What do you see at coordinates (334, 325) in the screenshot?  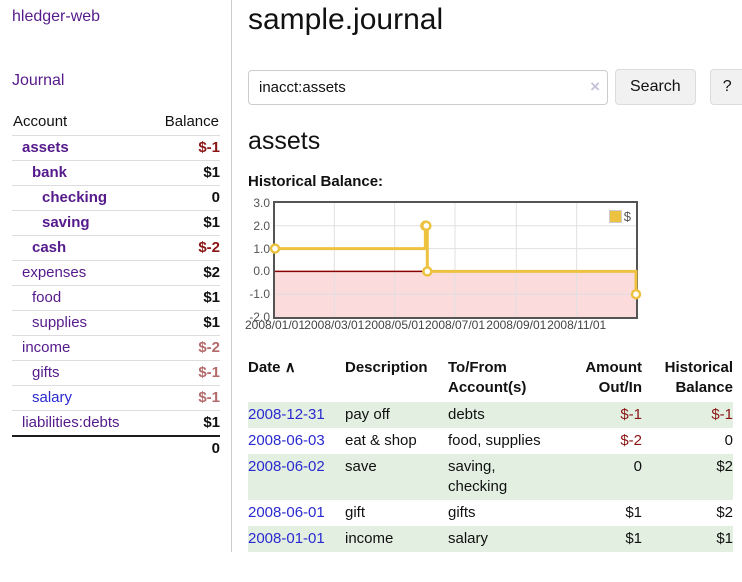 I see `x-axis-tick-label: 2008/03/01` at bounding box center [334, 325].